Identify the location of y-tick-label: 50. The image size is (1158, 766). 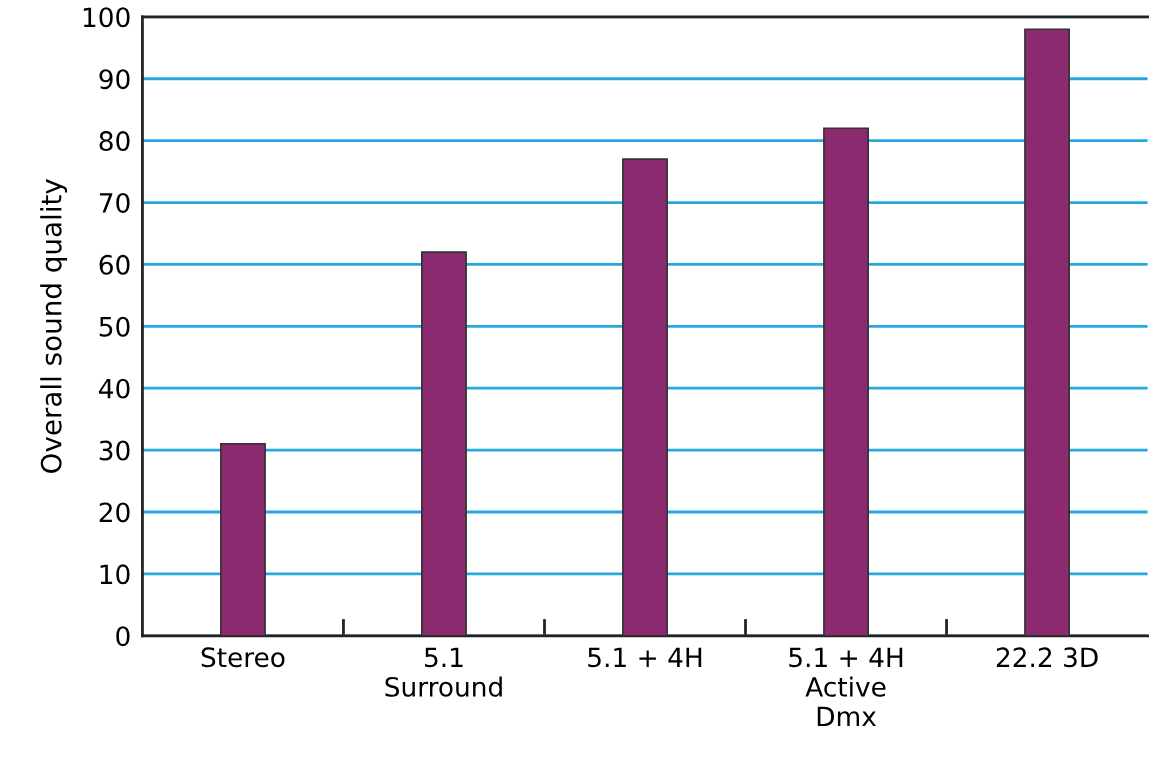
(114, 326).